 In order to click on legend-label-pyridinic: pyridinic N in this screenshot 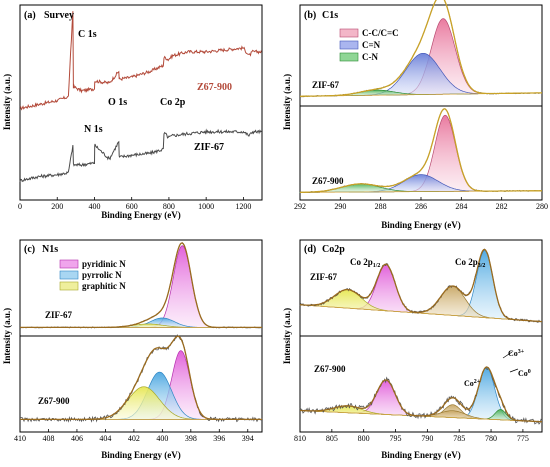, I will do `click(104, 264)`.